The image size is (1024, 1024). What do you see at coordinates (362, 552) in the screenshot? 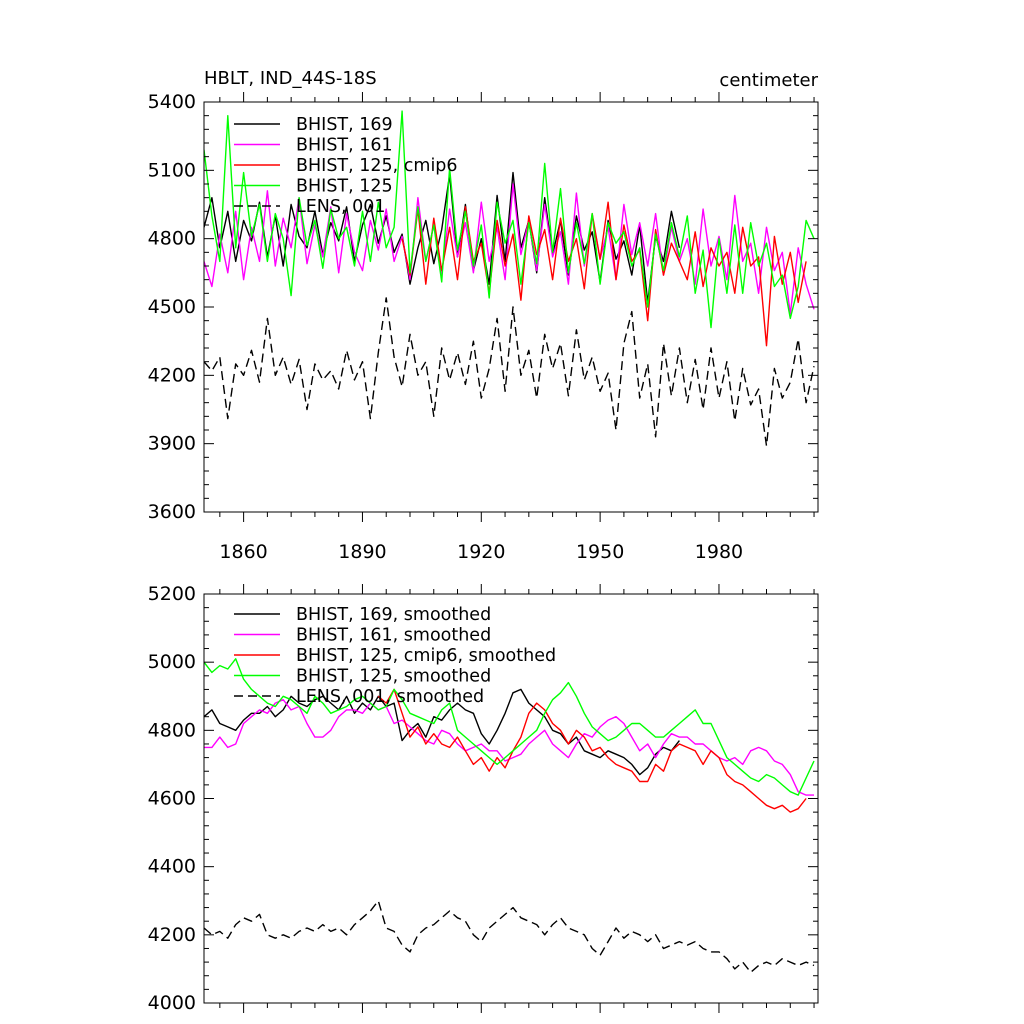
I see `top-xtick-label: 1890` at bounding box center [362, 552].